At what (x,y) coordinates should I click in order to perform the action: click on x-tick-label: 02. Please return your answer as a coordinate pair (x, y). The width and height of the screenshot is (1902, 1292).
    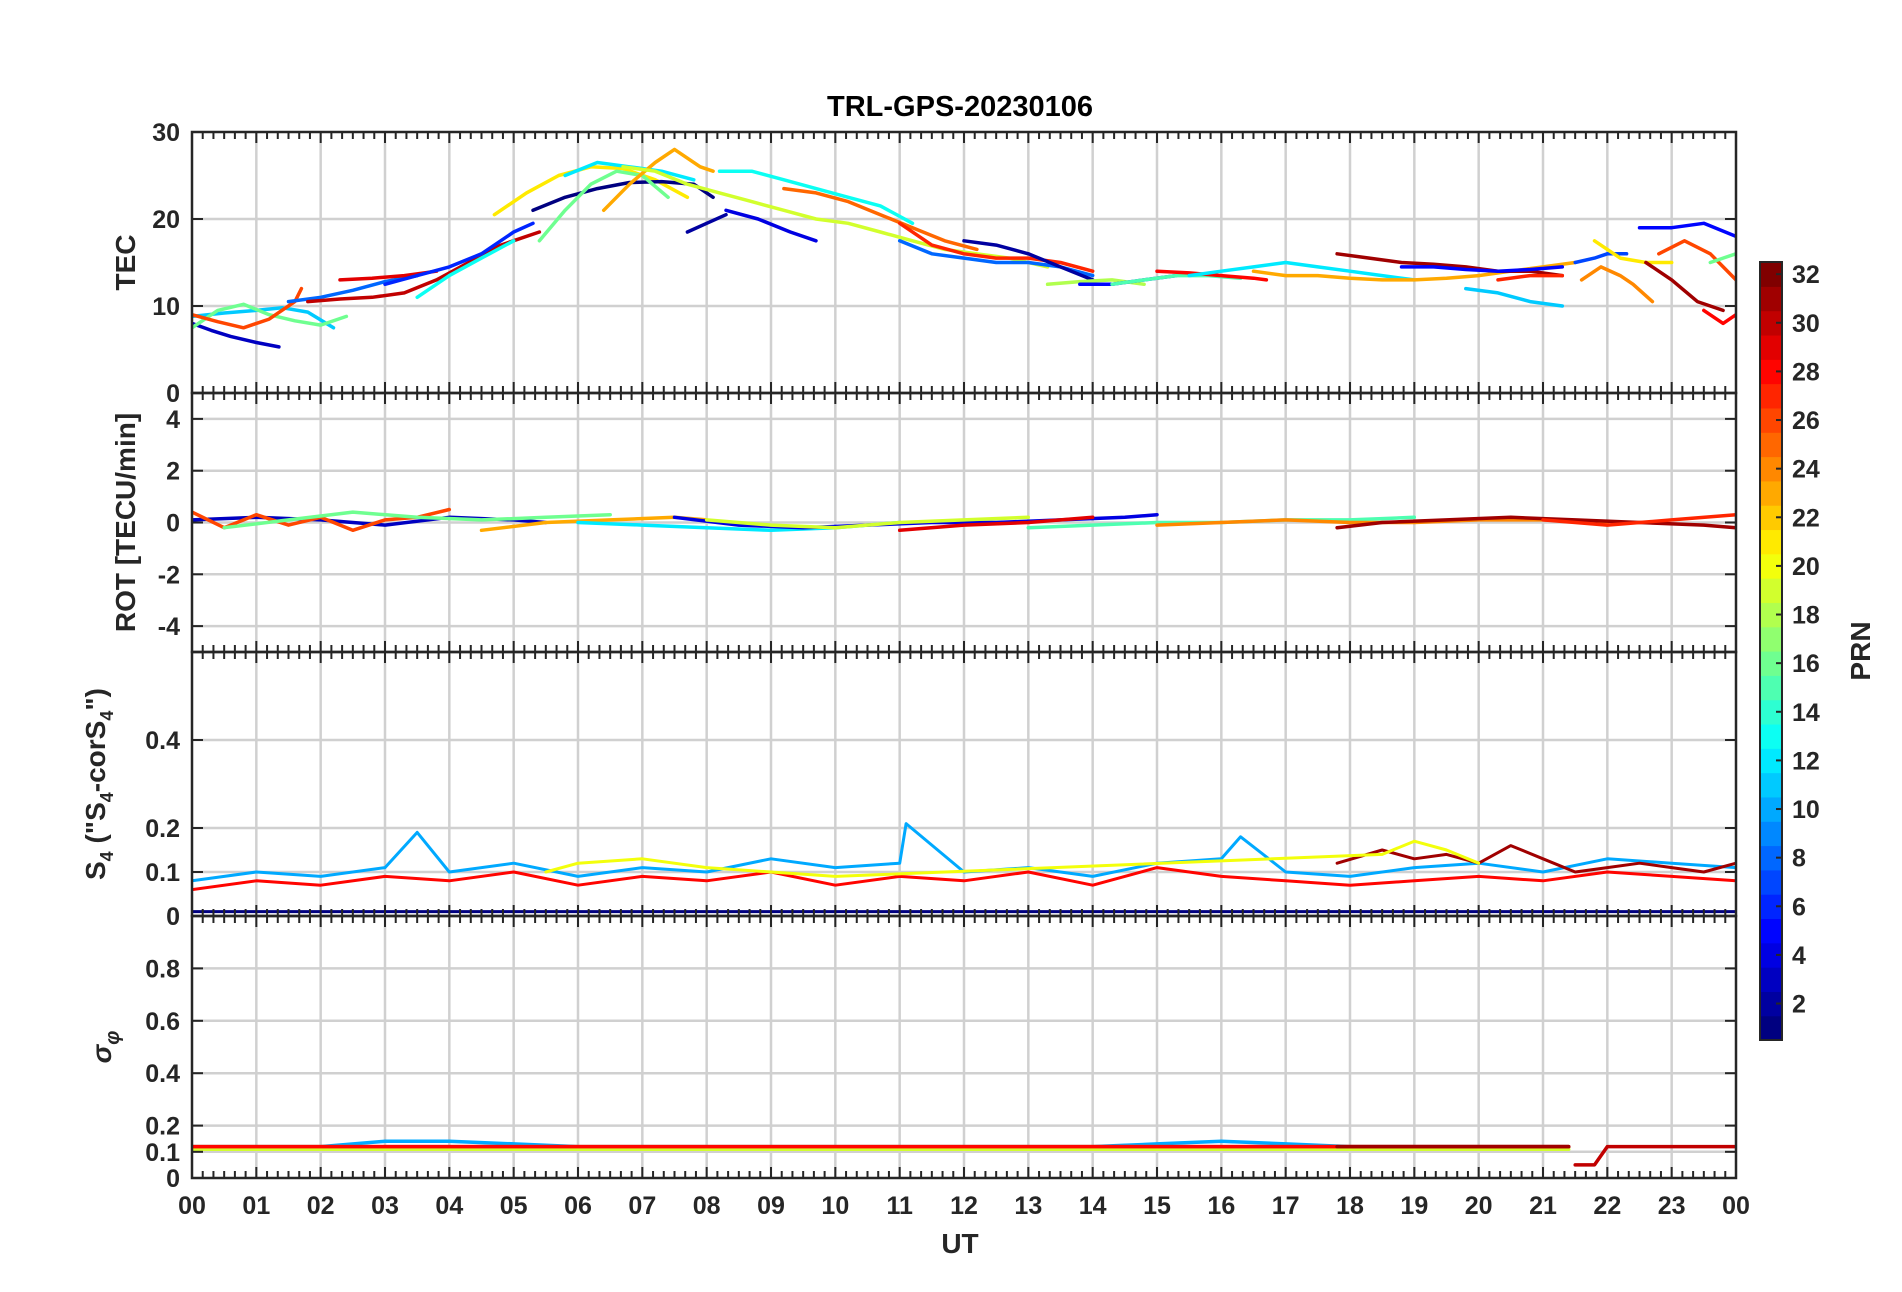
    Looking at the image, I should click on (321, 1206).